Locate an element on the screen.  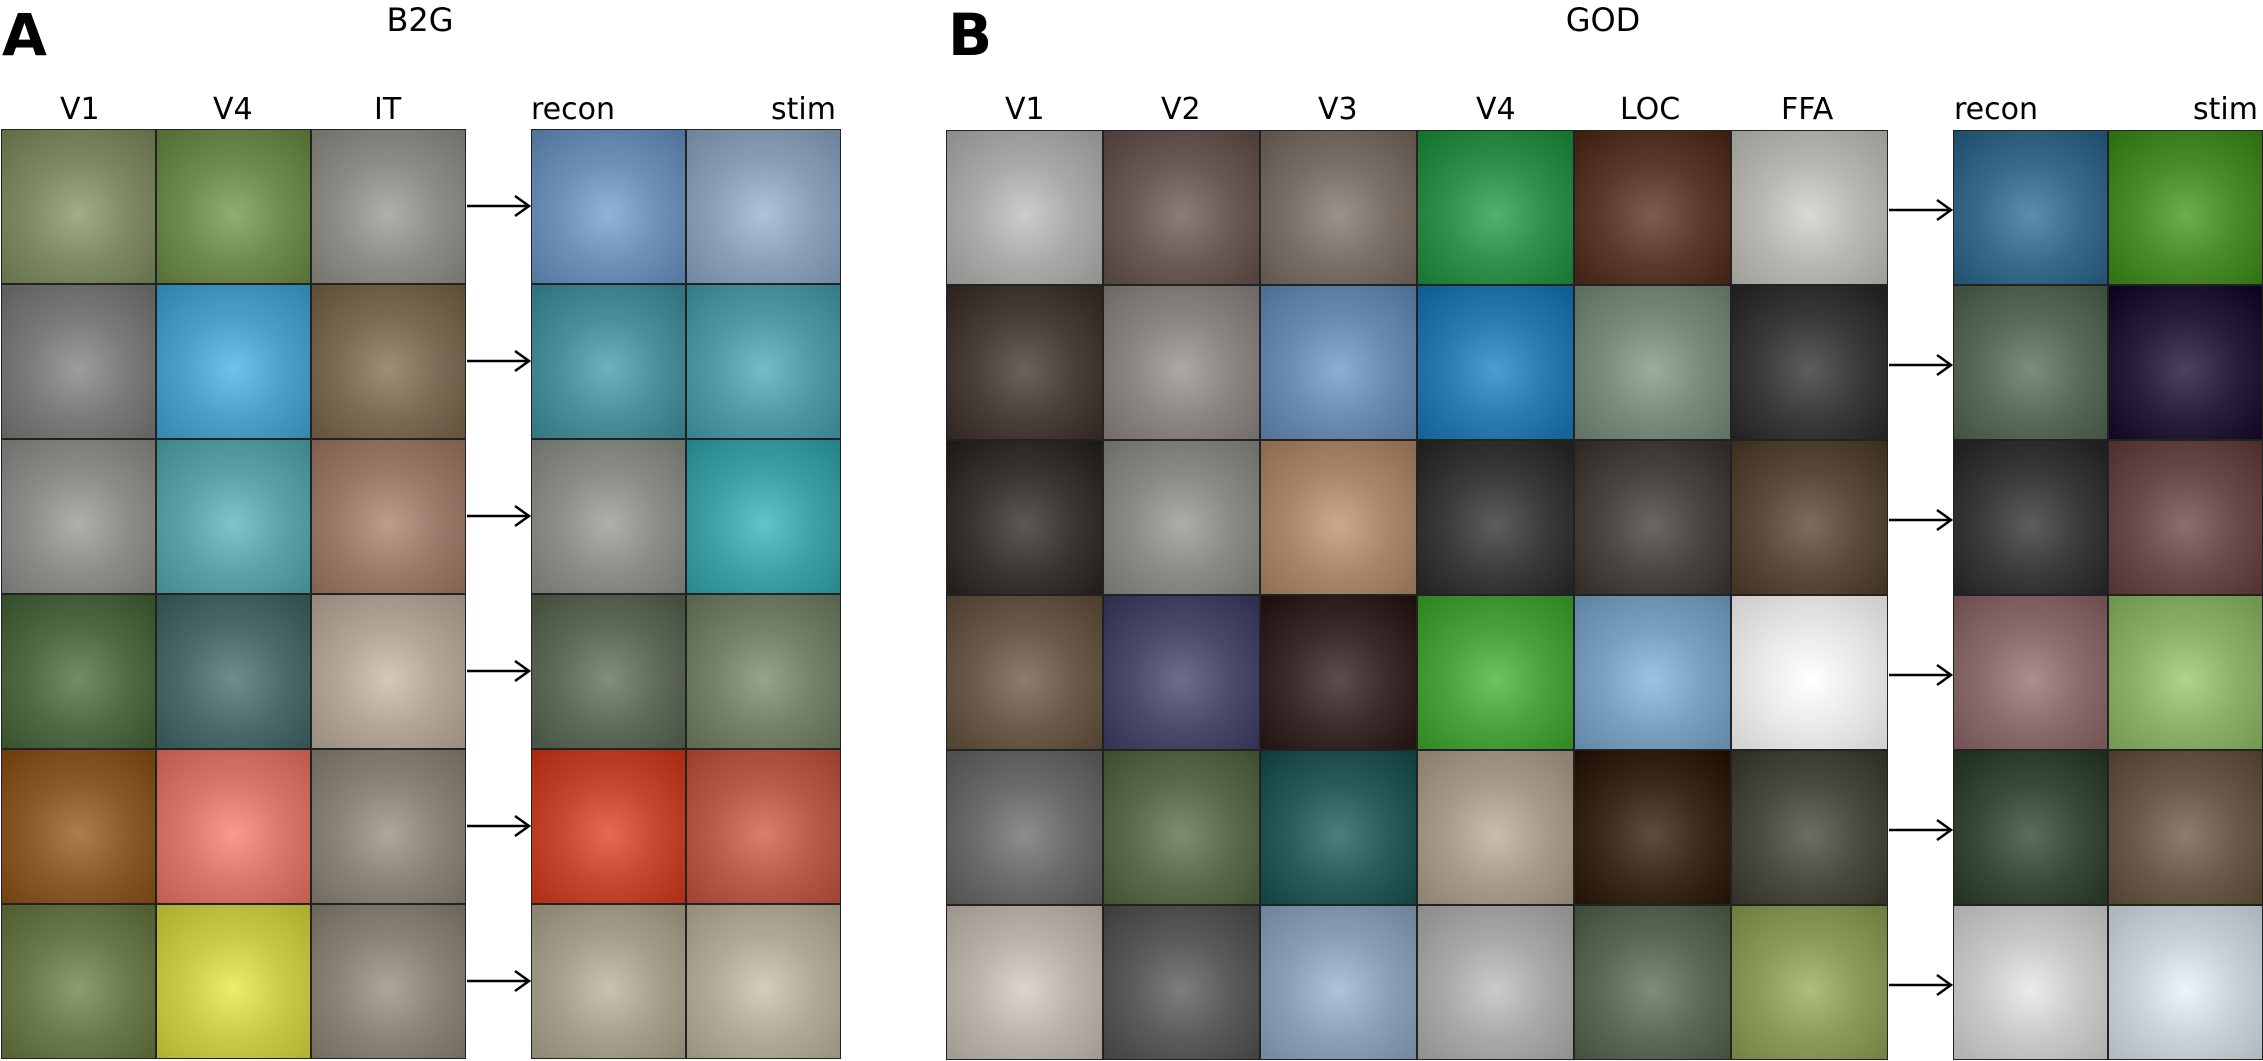
panel-a-brain-image-r6-c3 is located at coordinates (388, 981).